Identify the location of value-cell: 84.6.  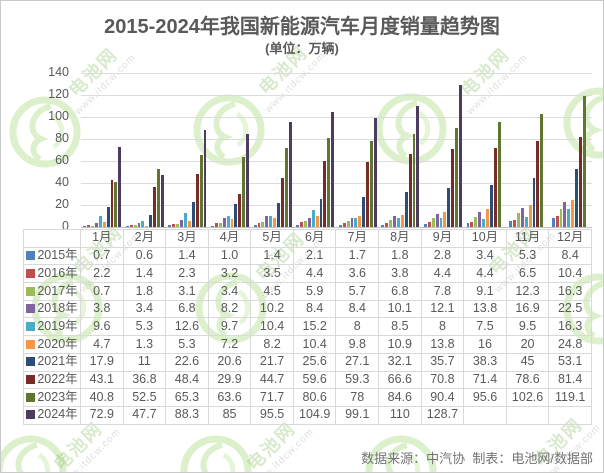
(400, 397).